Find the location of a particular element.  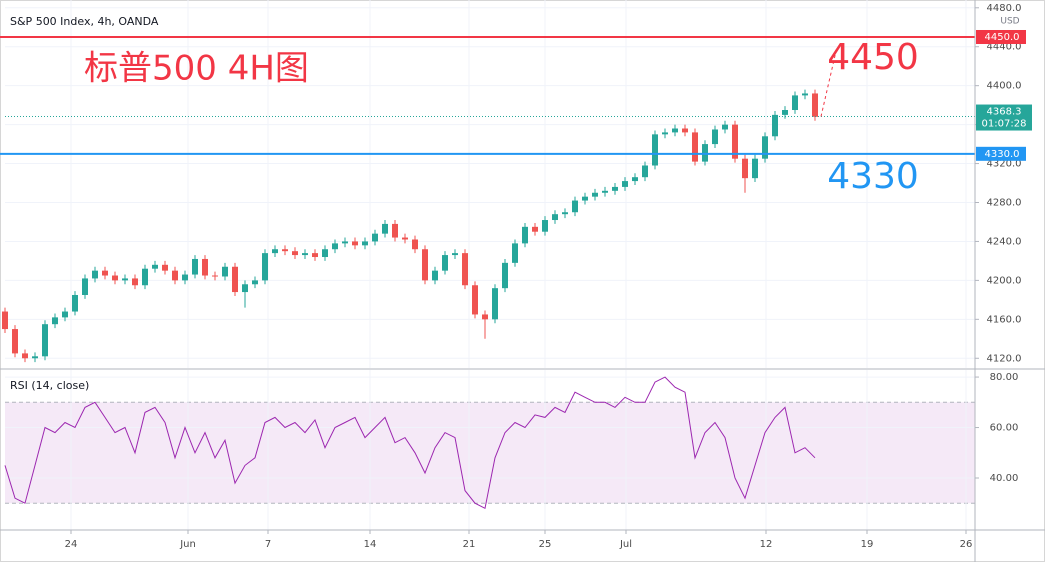

level-label: 4450.0 is located at coordinates (1002, 37).